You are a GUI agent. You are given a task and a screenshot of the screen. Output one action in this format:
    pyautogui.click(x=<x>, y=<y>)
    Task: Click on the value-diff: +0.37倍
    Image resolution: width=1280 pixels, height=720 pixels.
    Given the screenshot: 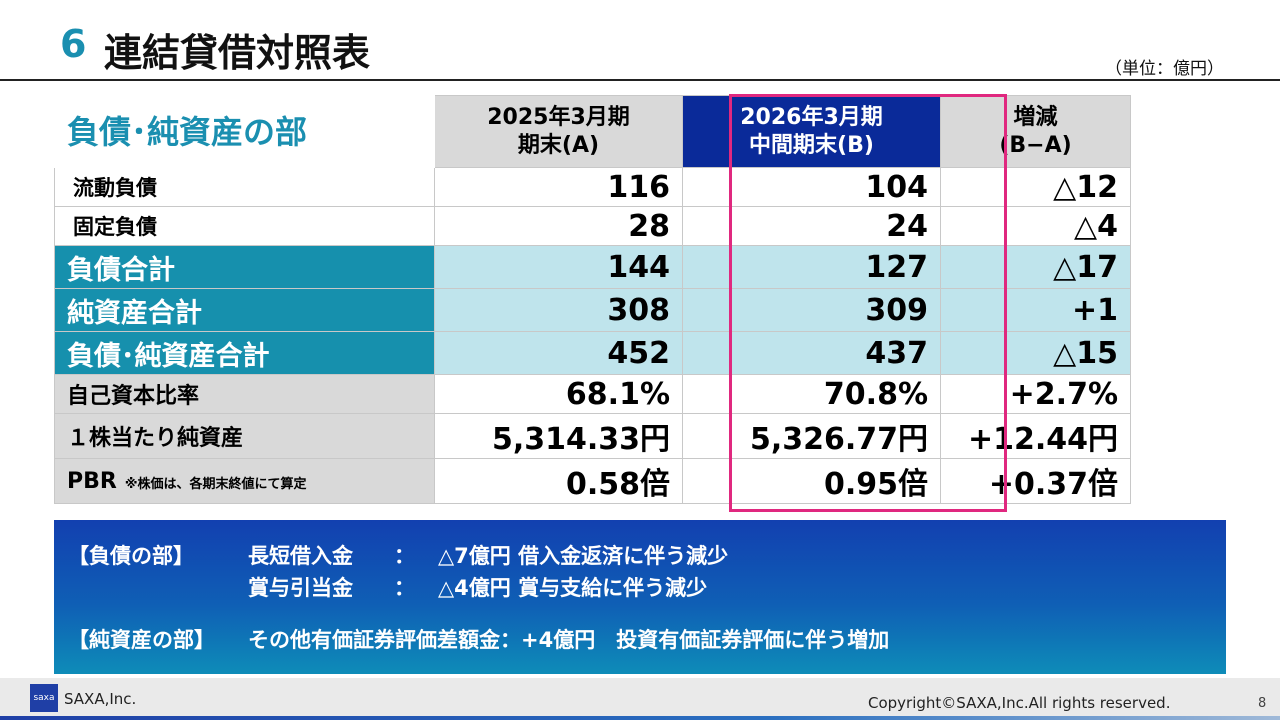 What is the action you would take?
    pyautogui.click(x=1035, y=481)
    